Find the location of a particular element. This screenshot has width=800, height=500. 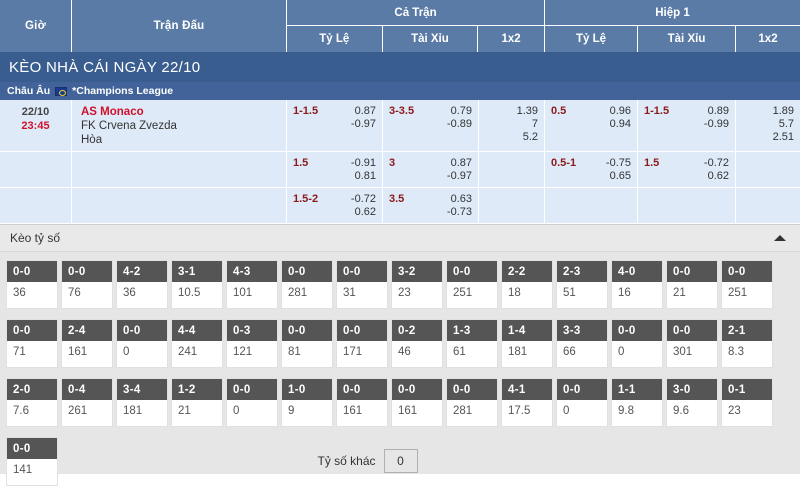

score-card: 0-1 23 is located at coordinates (747, 402).